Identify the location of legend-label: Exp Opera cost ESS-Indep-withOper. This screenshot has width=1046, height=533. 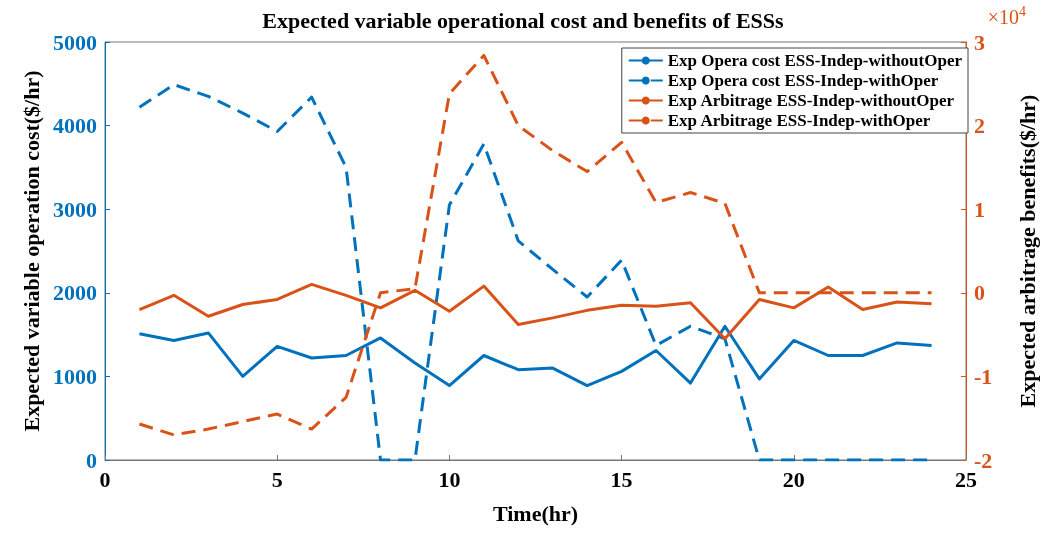
(803, 80).